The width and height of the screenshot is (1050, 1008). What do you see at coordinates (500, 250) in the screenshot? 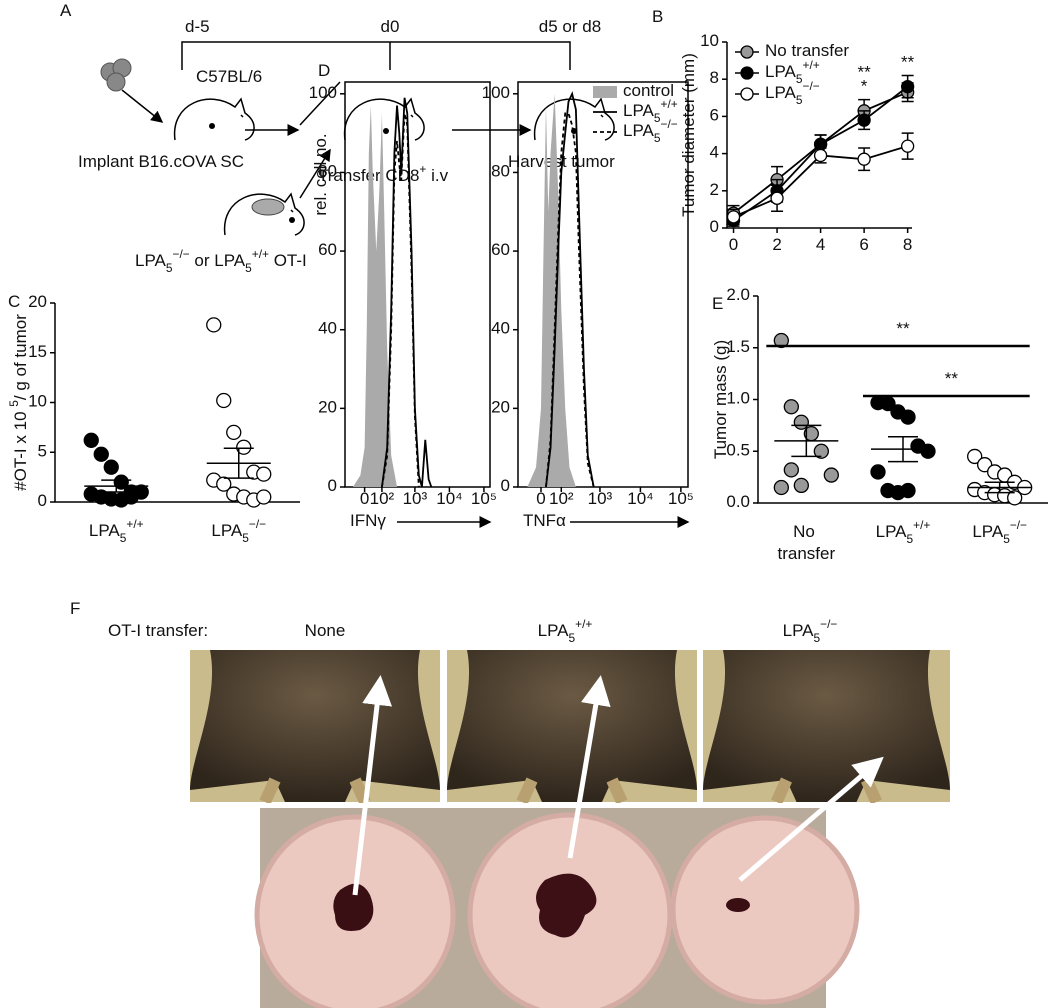
I see `y-tick-label: 60` at bounding box center [500, 250].